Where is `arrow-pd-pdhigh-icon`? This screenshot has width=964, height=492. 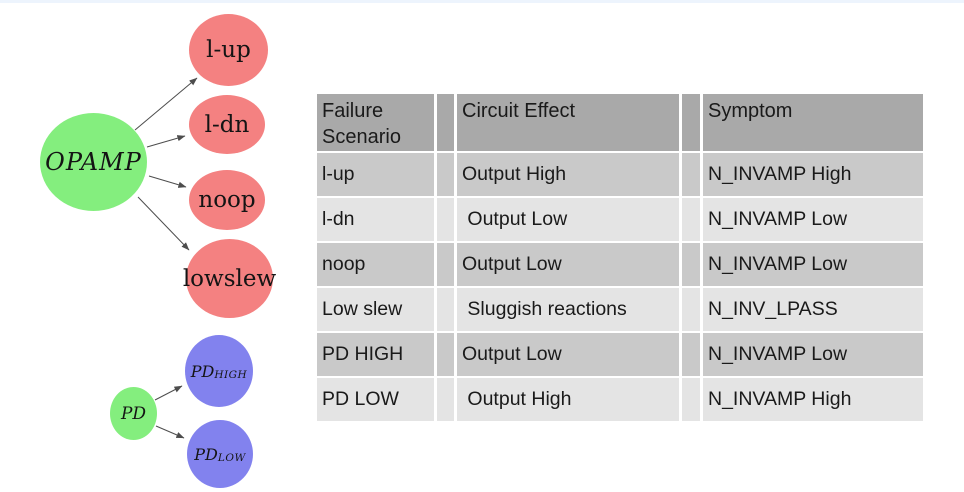 arrow-pd-pdhigh-icon is located at coordinates (168, 393).